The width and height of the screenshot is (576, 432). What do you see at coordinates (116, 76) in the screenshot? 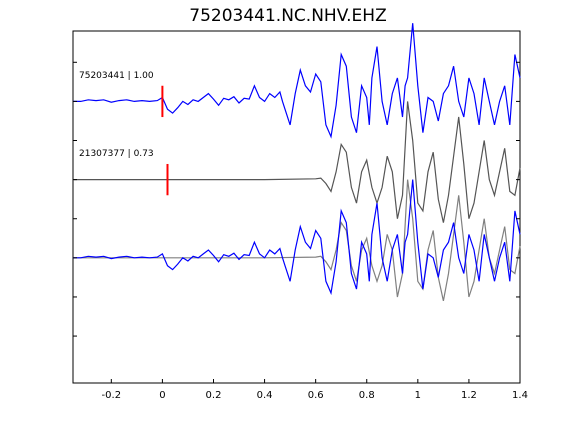
I see `trace-label-75203441: 75203441 | 1.00` at bounding box center [116, 76].